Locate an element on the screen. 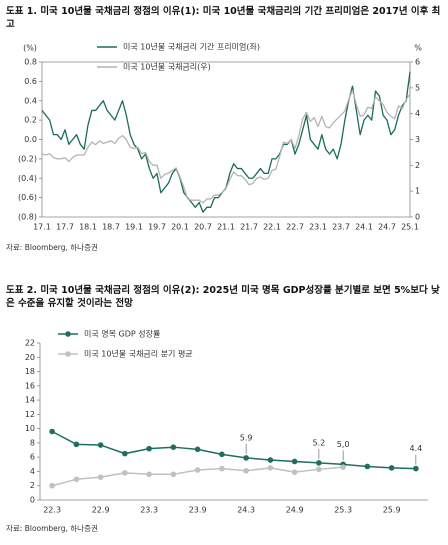 This screenshot has height=545, width=448. y-tick-label: (0.8) is located at coordinates (27, 217).